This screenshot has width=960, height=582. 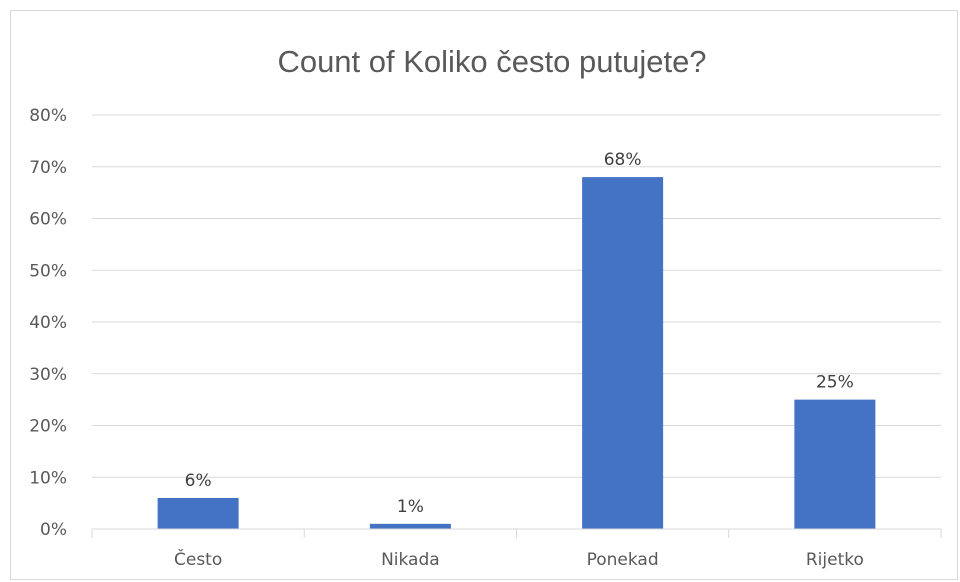 What do you see at coordinates (835, 383) in the screenshot?
I see `data-label: 25%` at bounding box center [835, 383].